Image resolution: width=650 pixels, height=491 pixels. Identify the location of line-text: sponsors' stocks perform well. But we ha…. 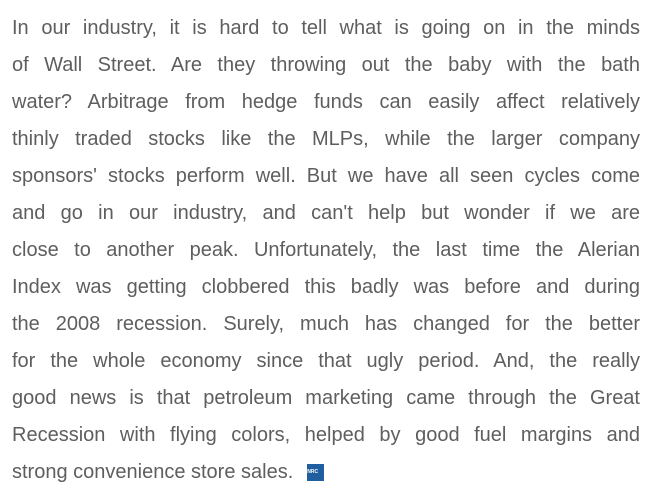
(326, 176).